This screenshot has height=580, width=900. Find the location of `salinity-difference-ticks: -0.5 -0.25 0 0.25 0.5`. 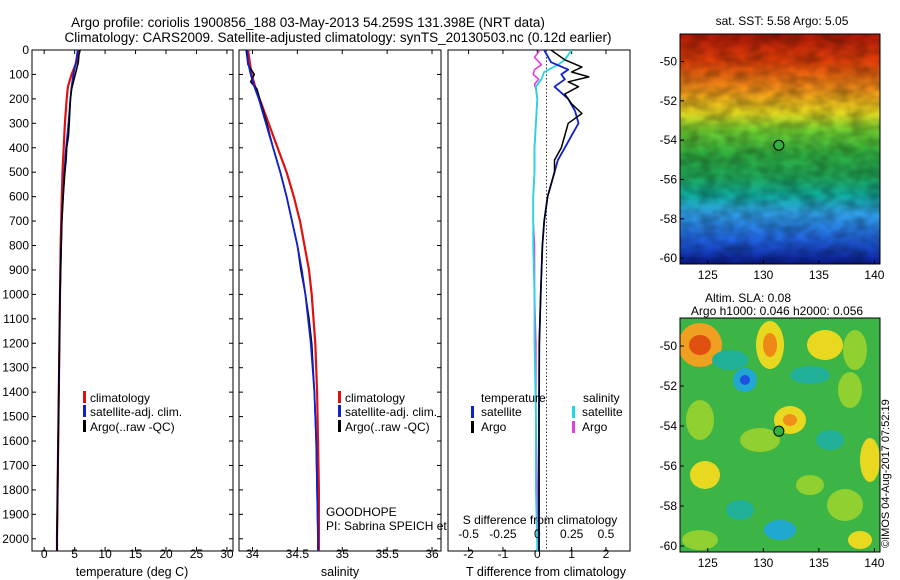

salinity-difference-ticks: -0.5 -0.25 0 0.25 0.5 is located at coordinates (536, 534).